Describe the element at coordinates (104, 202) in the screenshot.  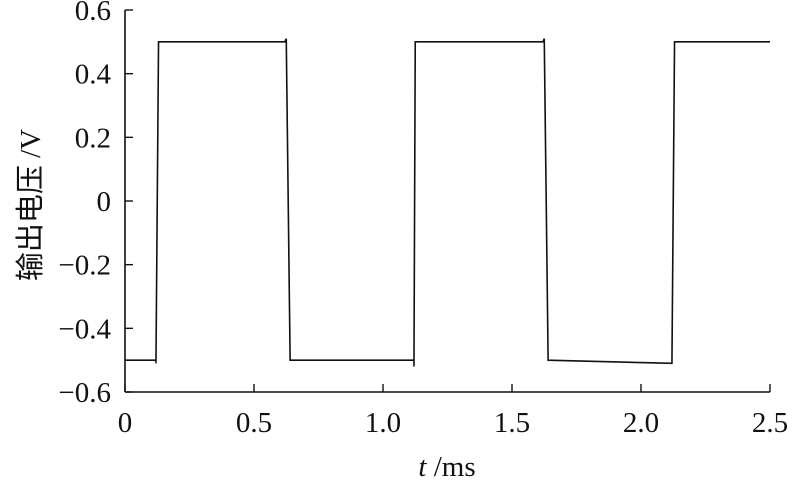
I see `y-tick-label: 0` at that location.